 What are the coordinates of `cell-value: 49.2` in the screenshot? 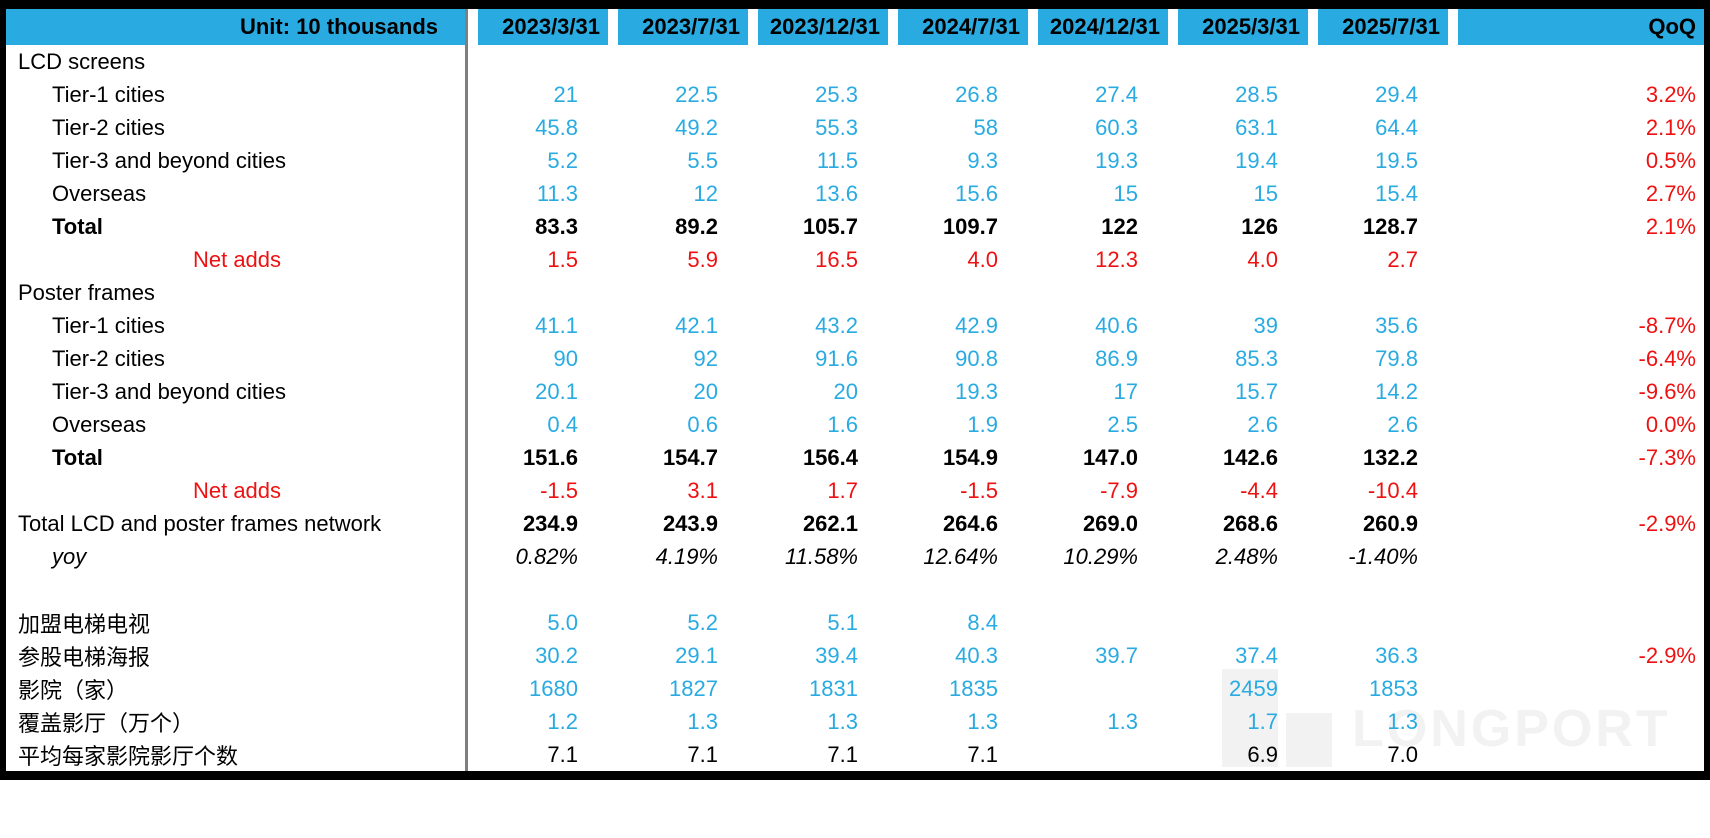 It's located at (696, 127).